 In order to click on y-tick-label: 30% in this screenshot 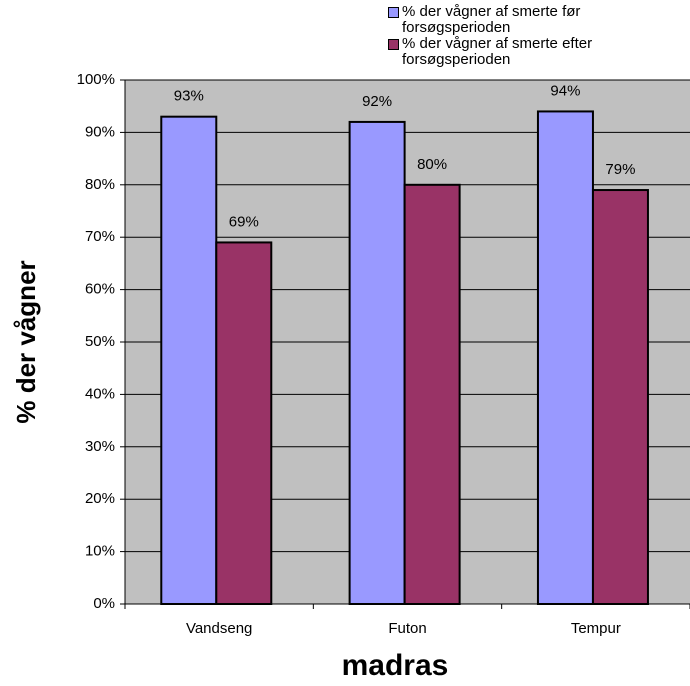, I will do `click(100, 446)`.